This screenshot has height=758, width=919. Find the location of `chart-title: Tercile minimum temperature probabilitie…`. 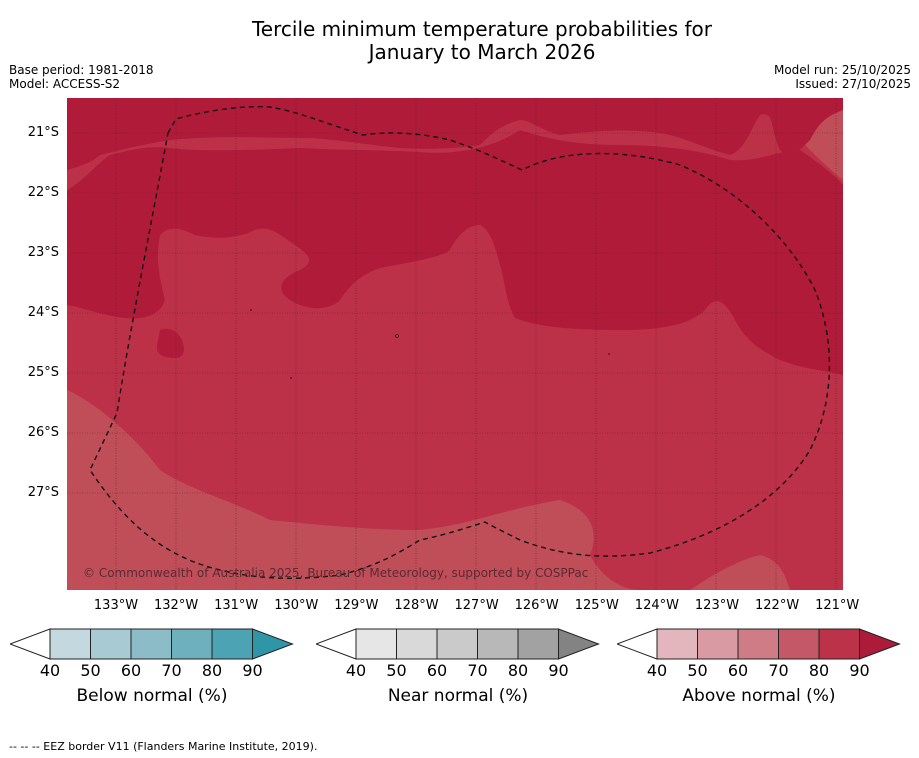

chart-title: Tercile minimum temperature probabilitie… is located at coordinates (459, 41).